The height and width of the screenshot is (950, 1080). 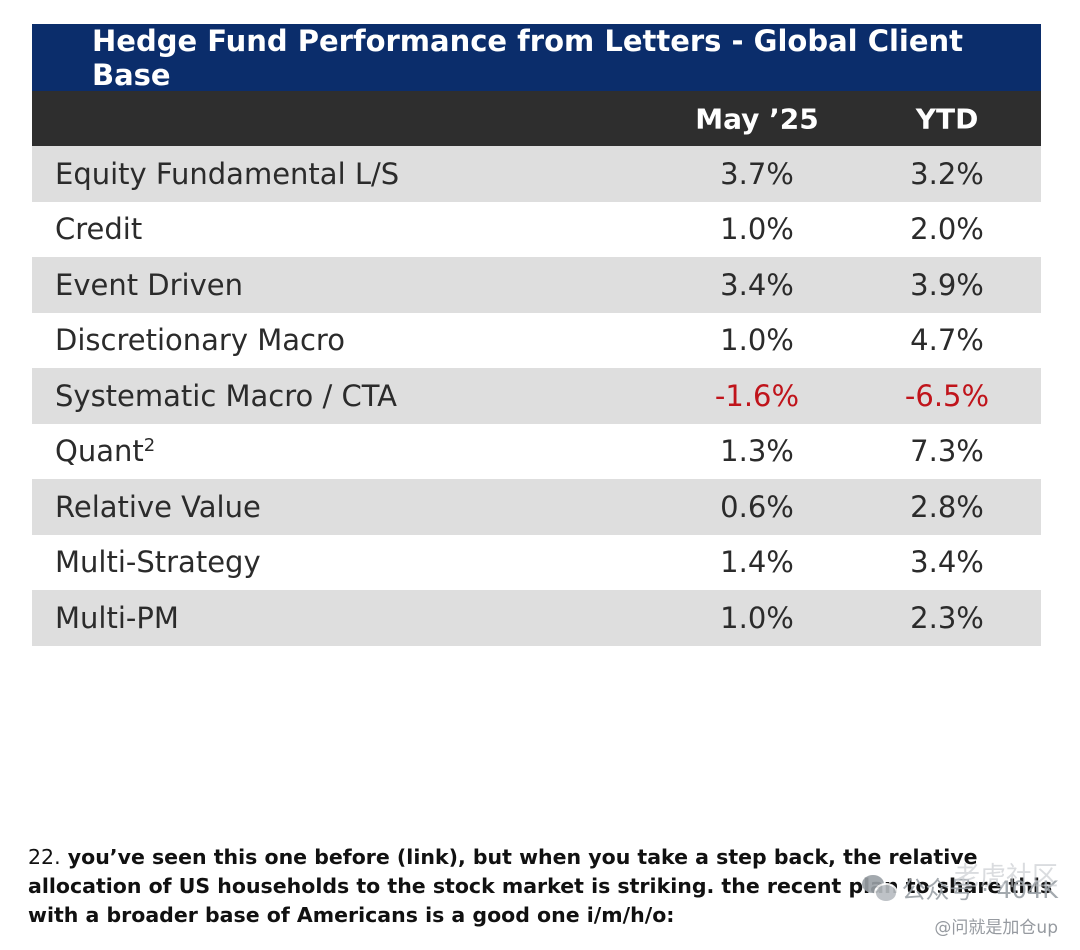 What do you see at coordinates (158, 562) in the screenshot?
I see `row-label: Multi-Strategy` at bounding box center [158, 562].